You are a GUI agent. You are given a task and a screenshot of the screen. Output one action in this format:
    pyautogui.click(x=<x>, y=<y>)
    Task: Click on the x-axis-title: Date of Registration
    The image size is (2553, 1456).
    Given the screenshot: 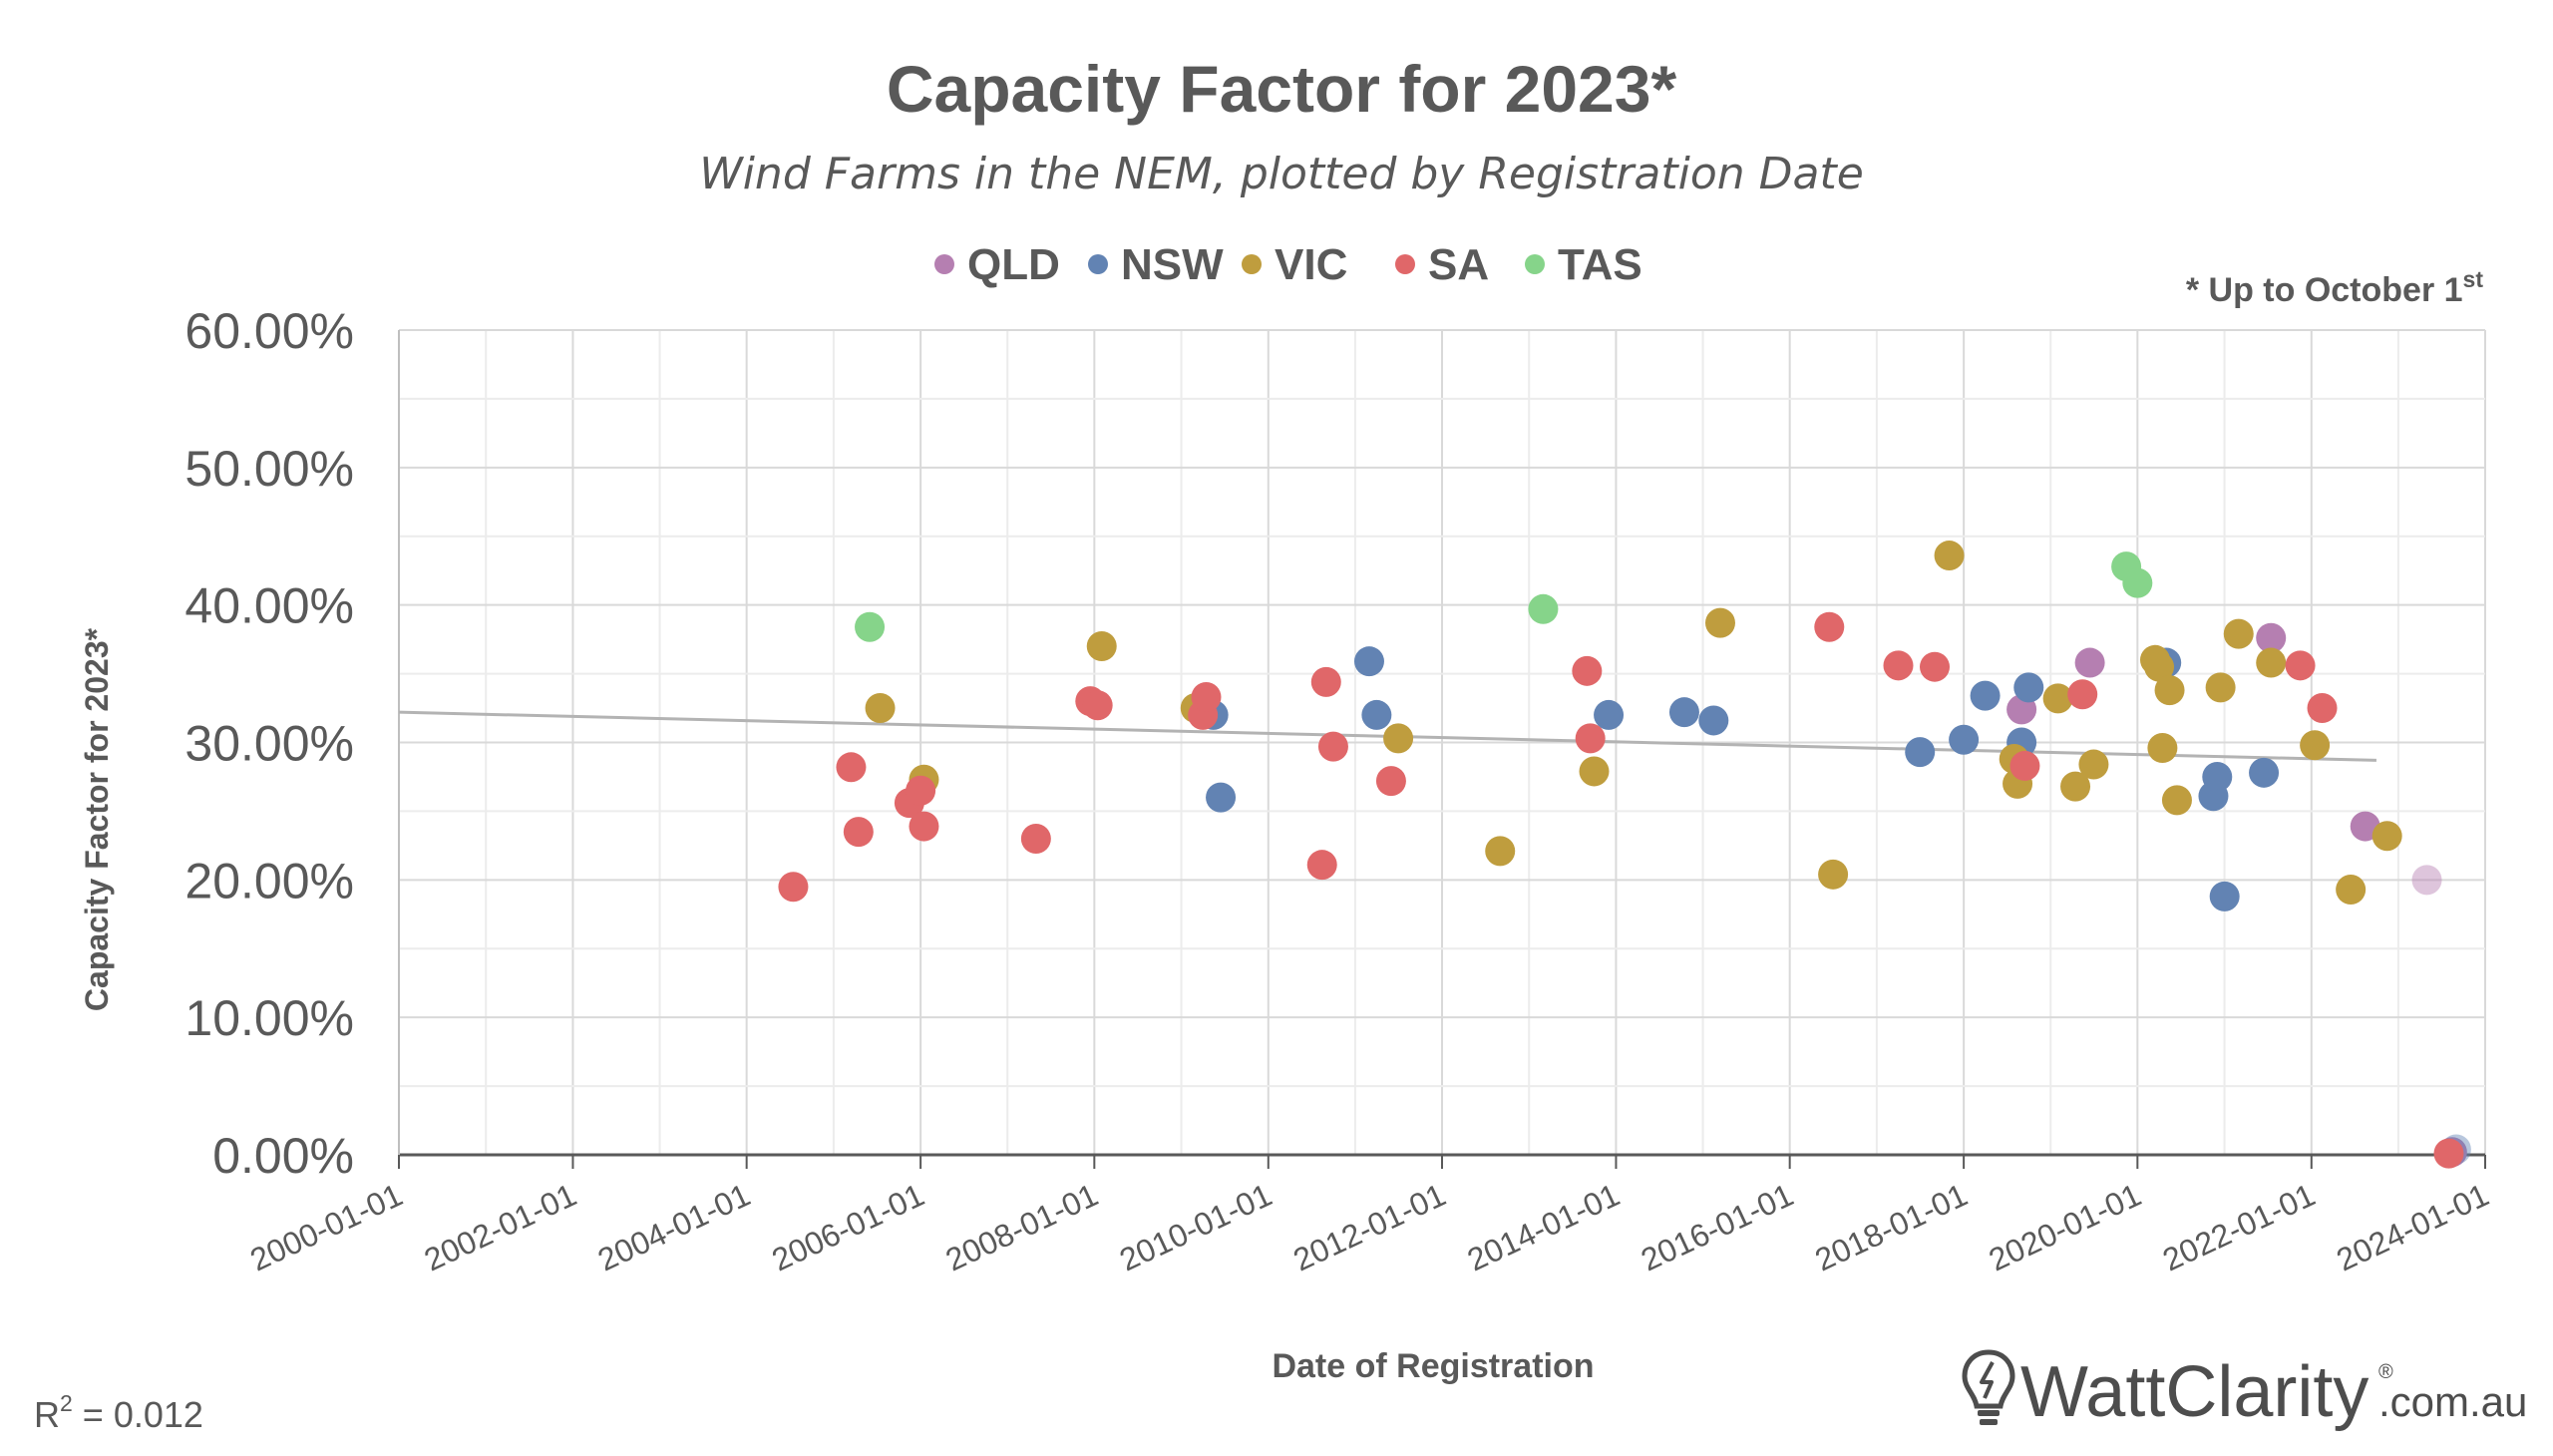 What is the action you would take?
    pyautogui.click(x=1433, y=1366)
    